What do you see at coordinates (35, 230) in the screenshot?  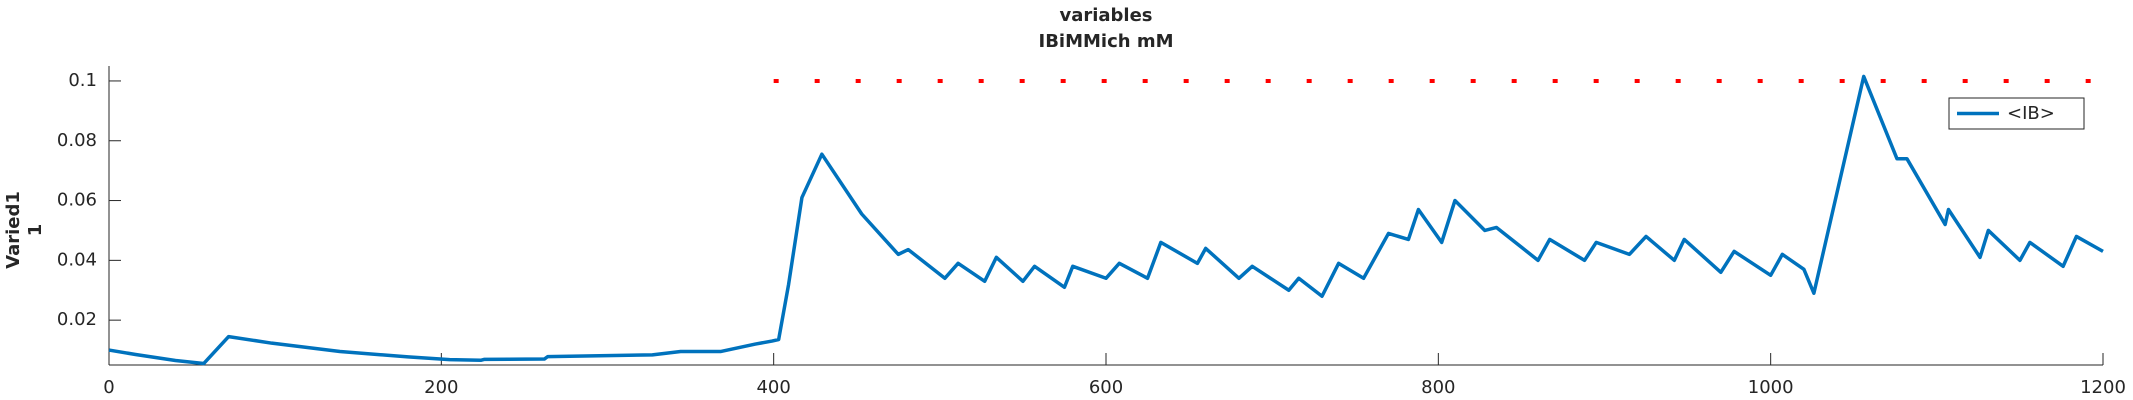 I see `y-axis-label: 1` at bounding box center [35, 230].